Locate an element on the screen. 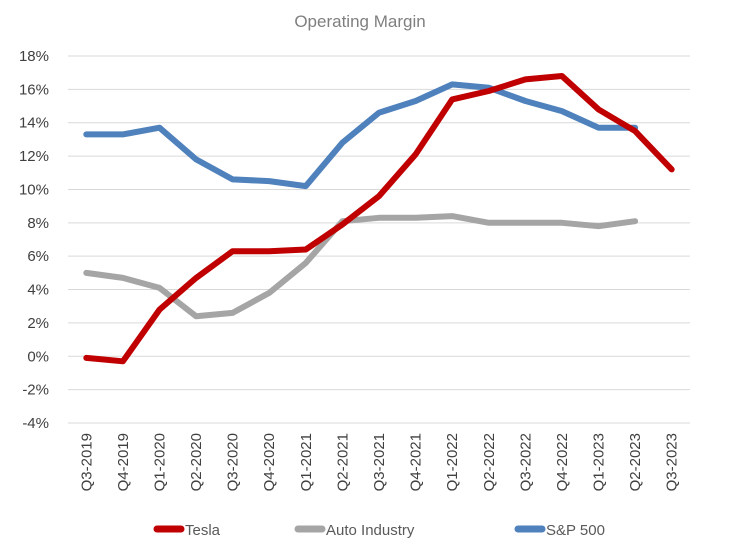 This screenshot has width=756, height=557. x-tick-label: Q3-2020 is located at coordinates (233, 462).